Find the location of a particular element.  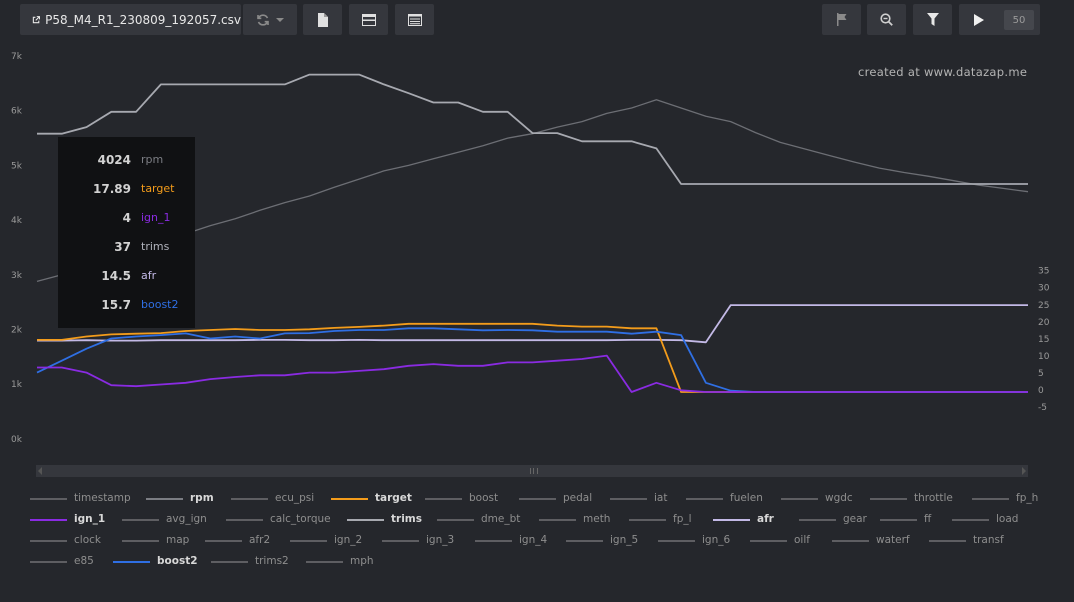

flag-icon is located at coordinates (841, 19).